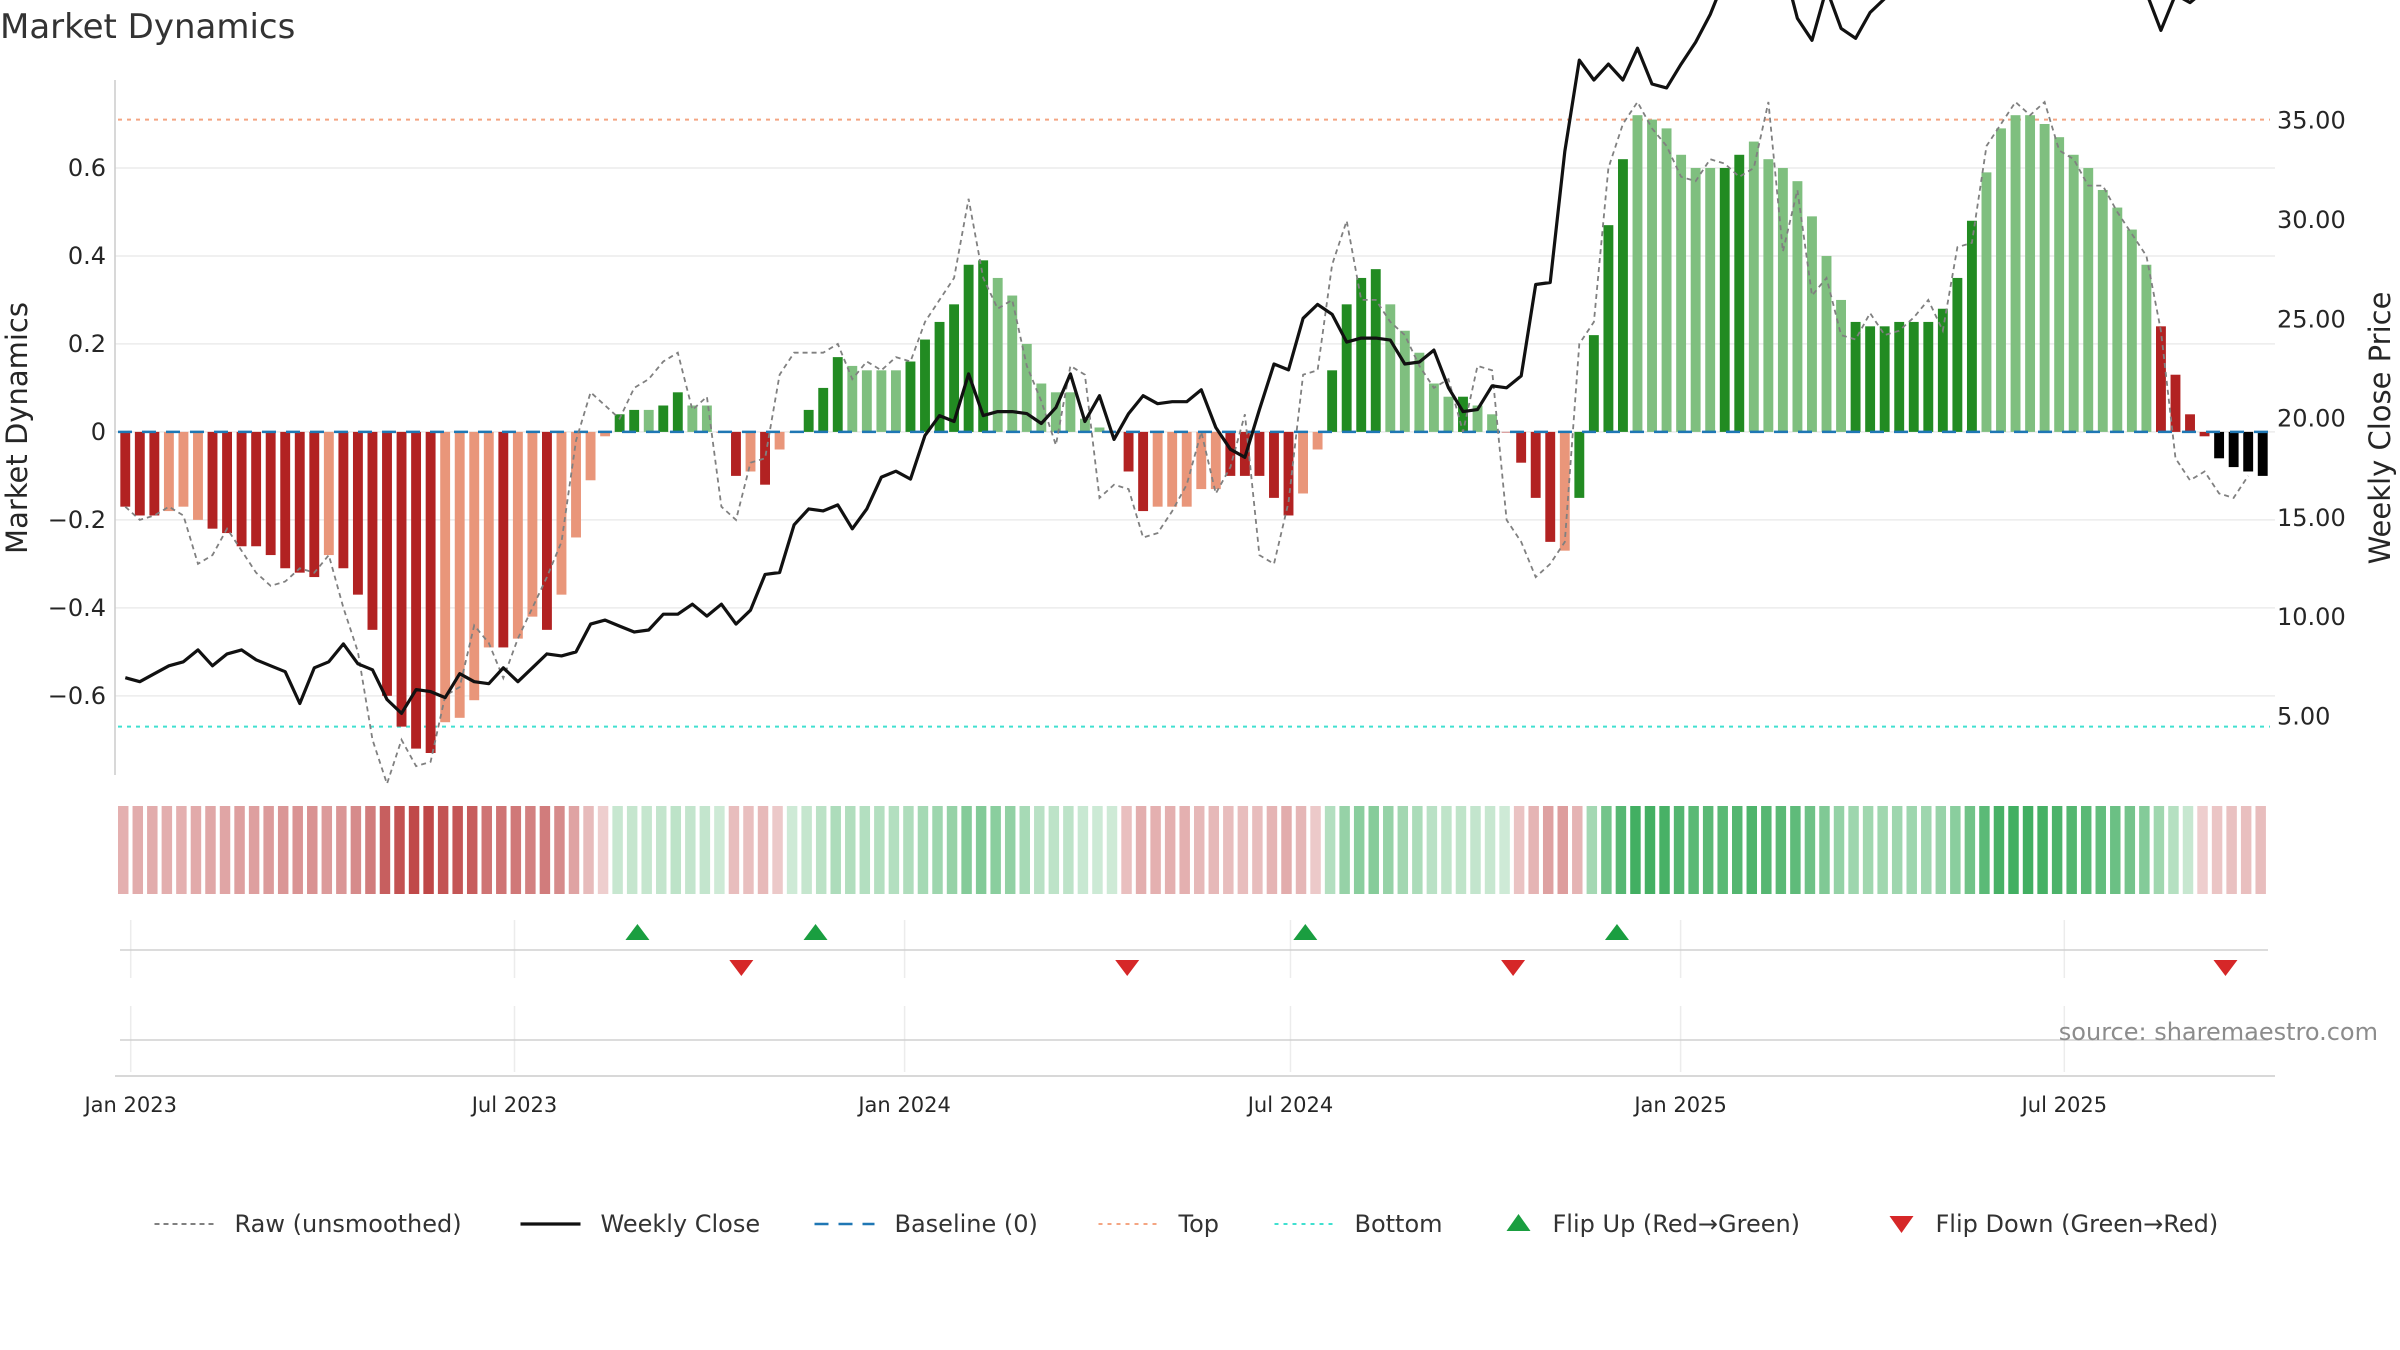 This screenshot has height=1350, width=2400. What do you see at coordinates (681, 1224) in the screenshot?
I see `legend-label: Weekly Close` at bounding box center [681, 1224].